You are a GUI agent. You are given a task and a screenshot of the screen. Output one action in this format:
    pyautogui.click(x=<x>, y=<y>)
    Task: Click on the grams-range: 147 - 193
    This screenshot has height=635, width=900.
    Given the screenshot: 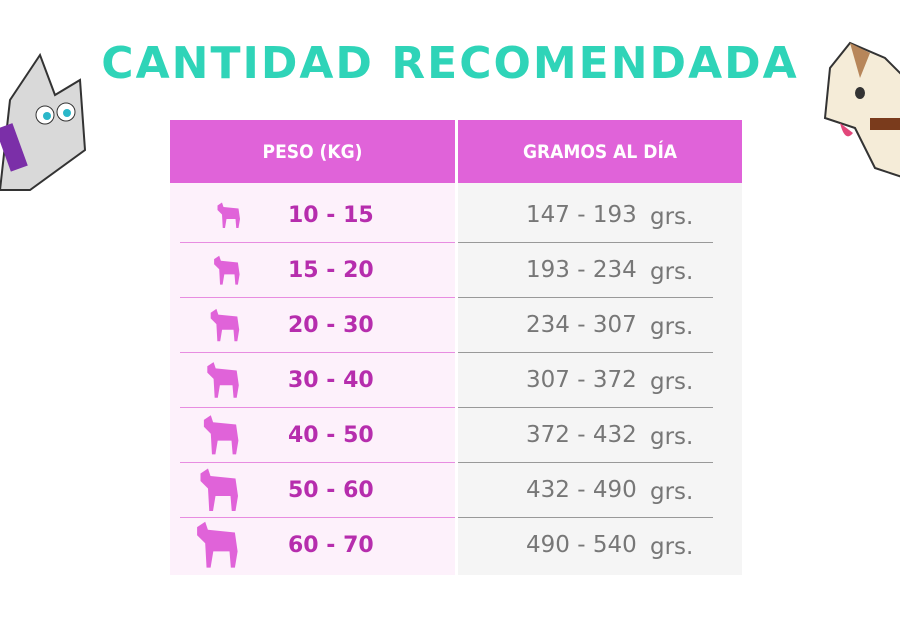 What is the action you would take?
    pyautogui.click(x=581, y=215)
    